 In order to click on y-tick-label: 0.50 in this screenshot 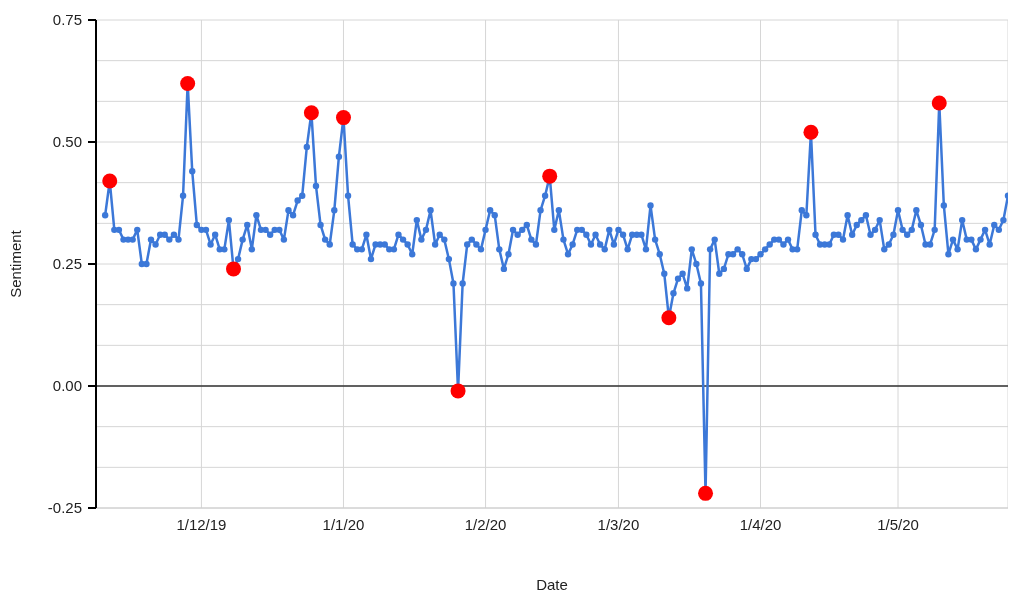, I will do `click(67, 142)`.